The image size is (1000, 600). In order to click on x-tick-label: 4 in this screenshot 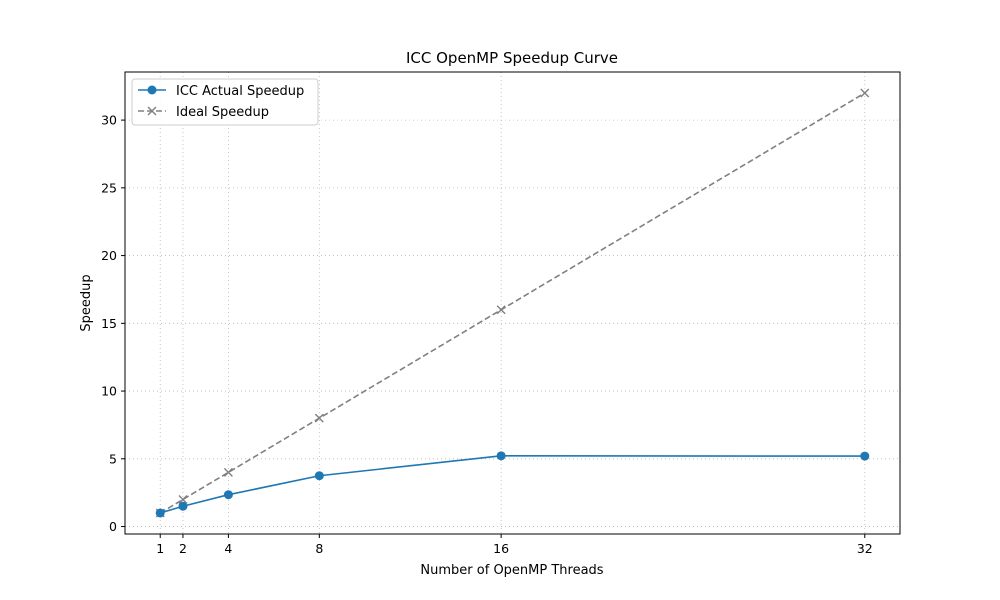, I will do `click(228, 548)`.